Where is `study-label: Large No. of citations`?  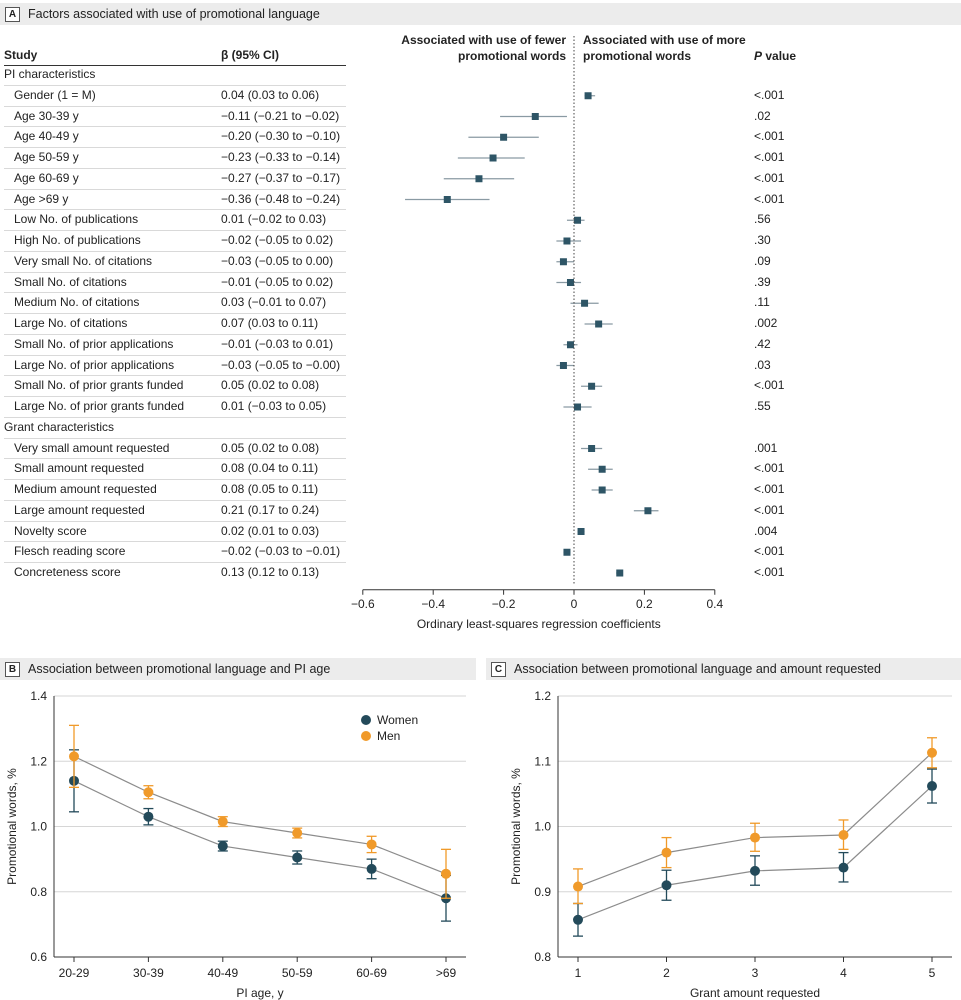 study-label: Large No. of citations is located at coordinates (71, 323).